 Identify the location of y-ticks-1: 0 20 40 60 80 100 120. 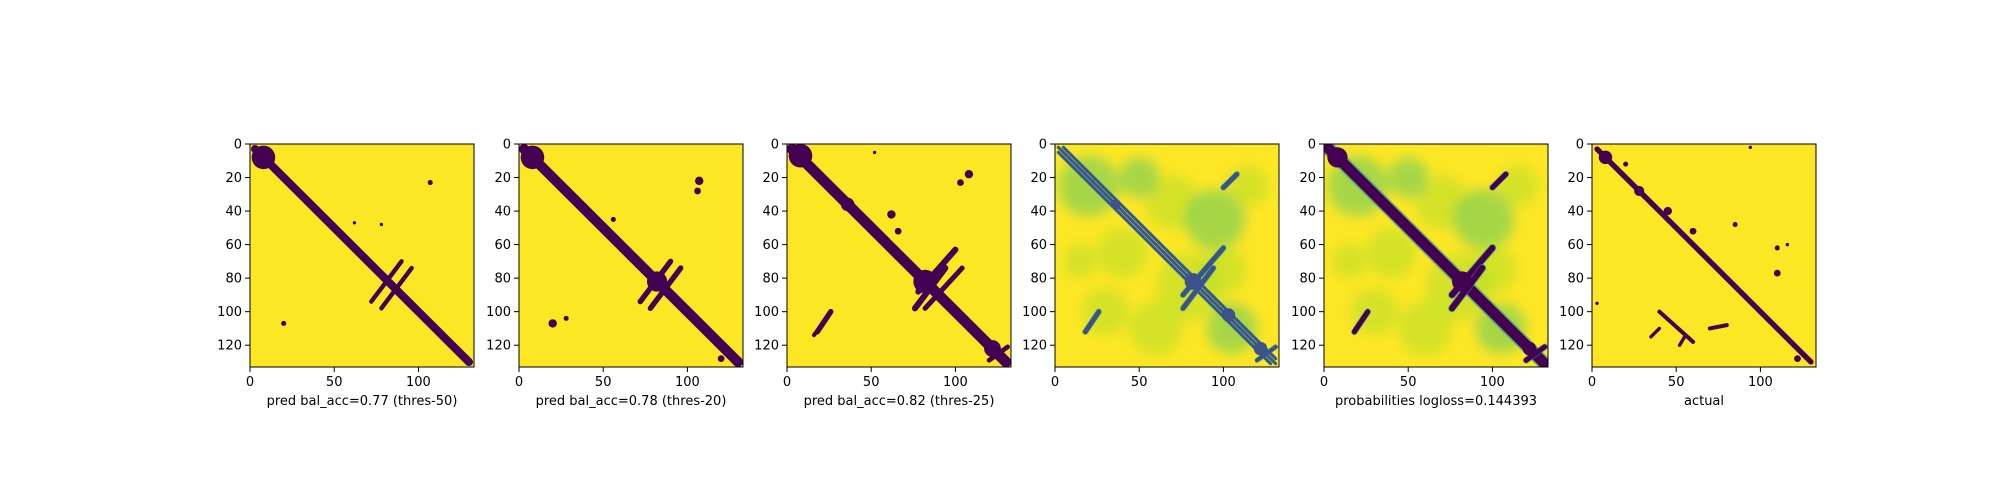
(233, 246).